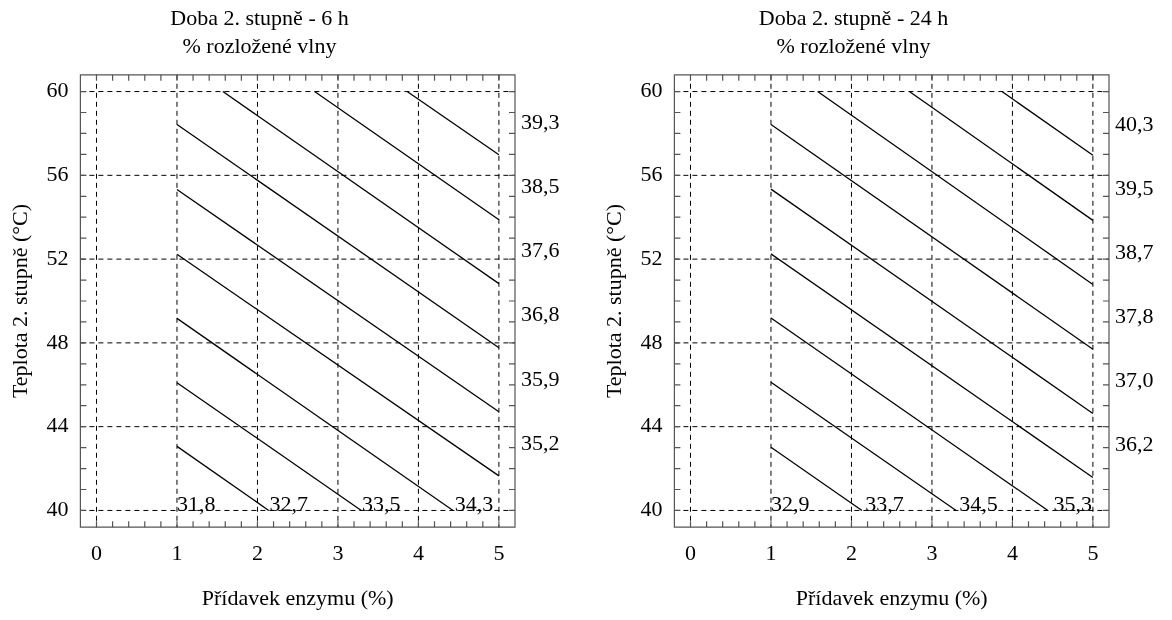  I want to click on text: 38,5, so click(540, 186).